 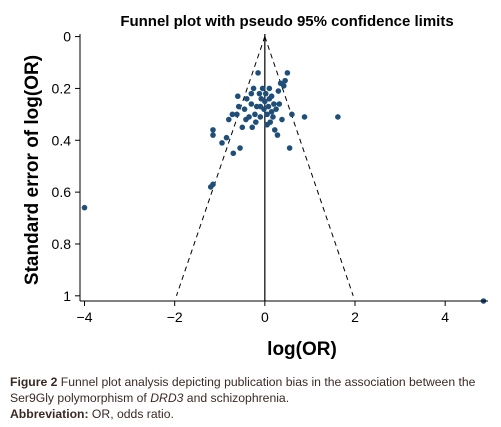 What do you see at coordinates (62, 244) in the screenshot?
I see `y-tick-label: 0.8` at bounding box center [62, 244].